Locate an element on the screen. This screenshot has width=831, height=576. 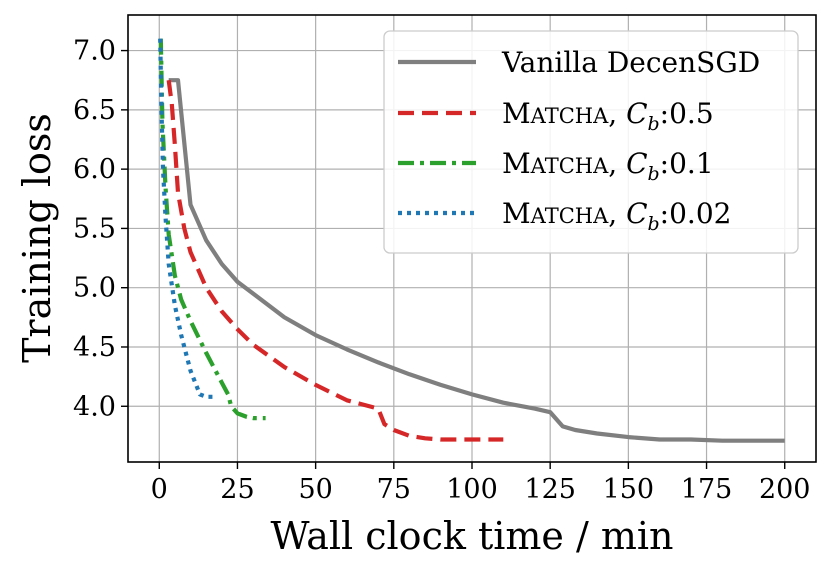
x-tick-label: 150 is located at coordinates (629, 489).